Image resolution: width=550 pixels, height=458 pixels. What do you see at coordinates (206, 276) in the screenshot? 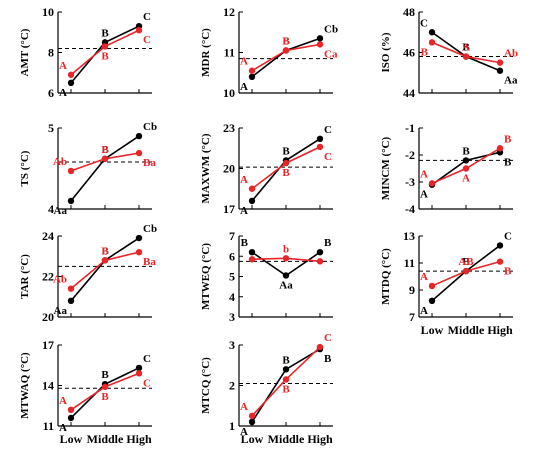
I see `y-axis-label: MTWEQ (°C)` at bounding box center [206, 276].